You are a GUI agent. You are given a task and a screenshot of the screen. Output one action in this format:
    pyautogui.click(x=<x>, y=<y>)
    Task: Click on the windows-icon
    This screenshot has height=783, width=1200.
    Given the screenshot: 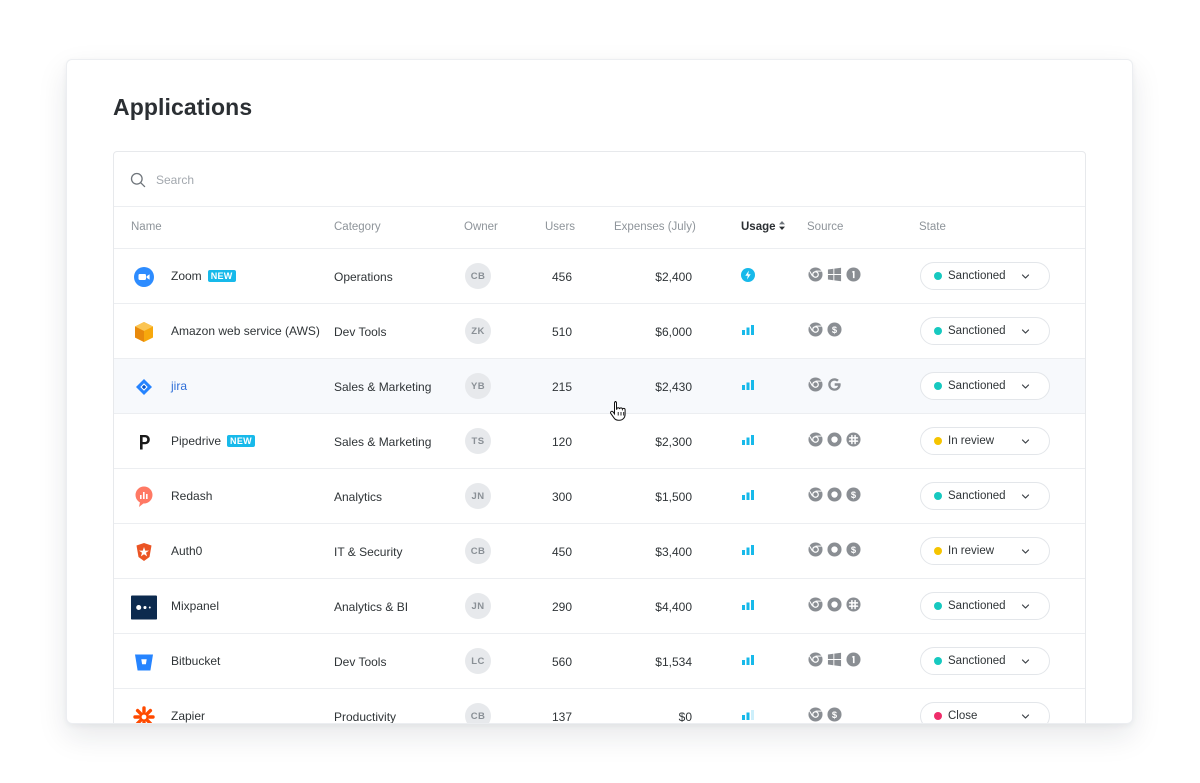 What is the action you would take?
    pyautogui.click(x=834, y=659)
    